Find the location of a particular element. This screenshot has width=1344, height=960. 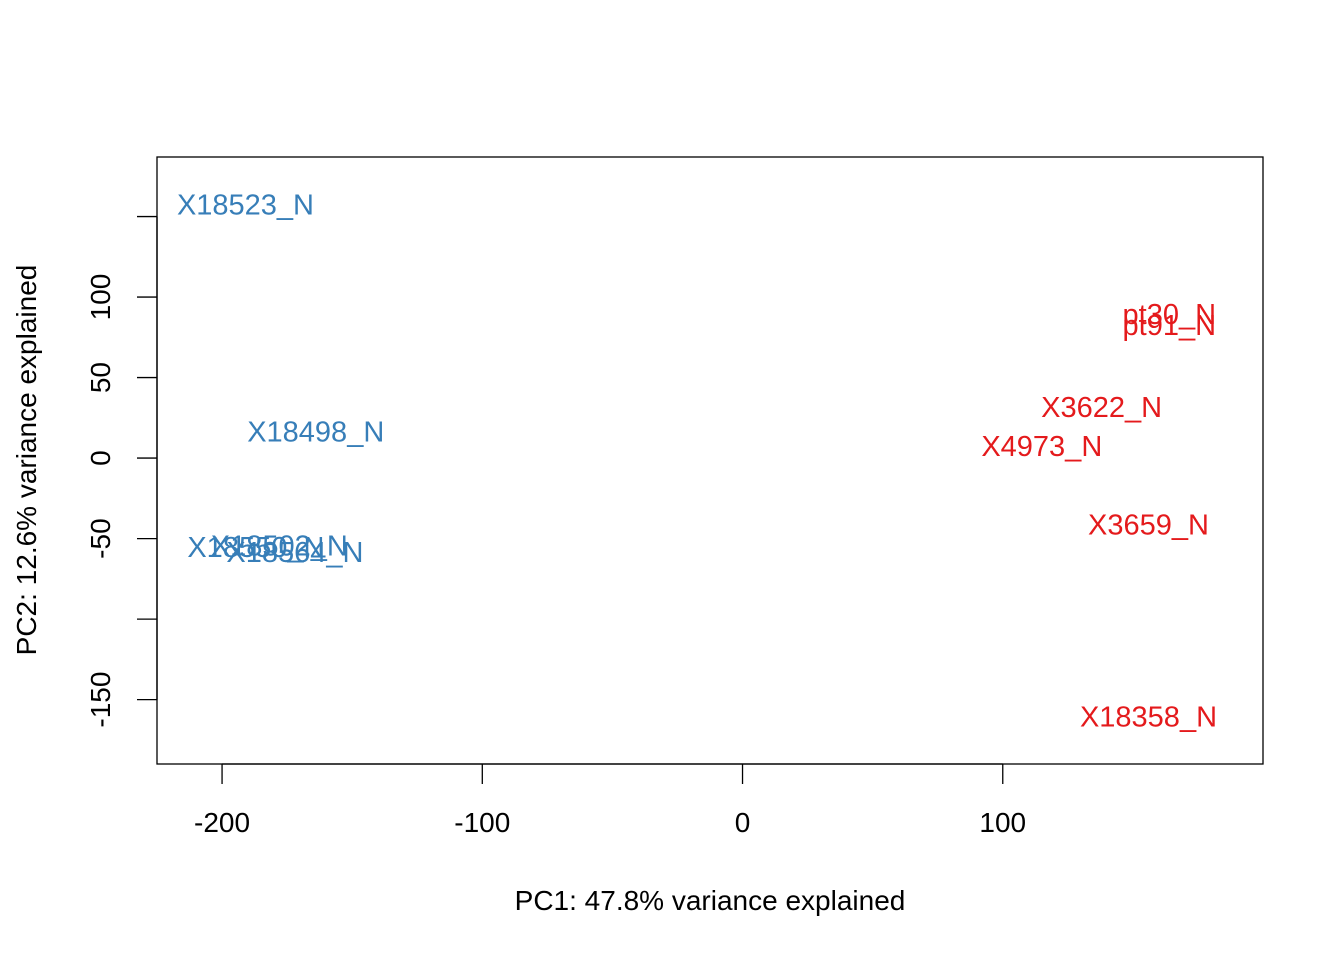

point-label: X18523_N is located at coordinates (245, 205).